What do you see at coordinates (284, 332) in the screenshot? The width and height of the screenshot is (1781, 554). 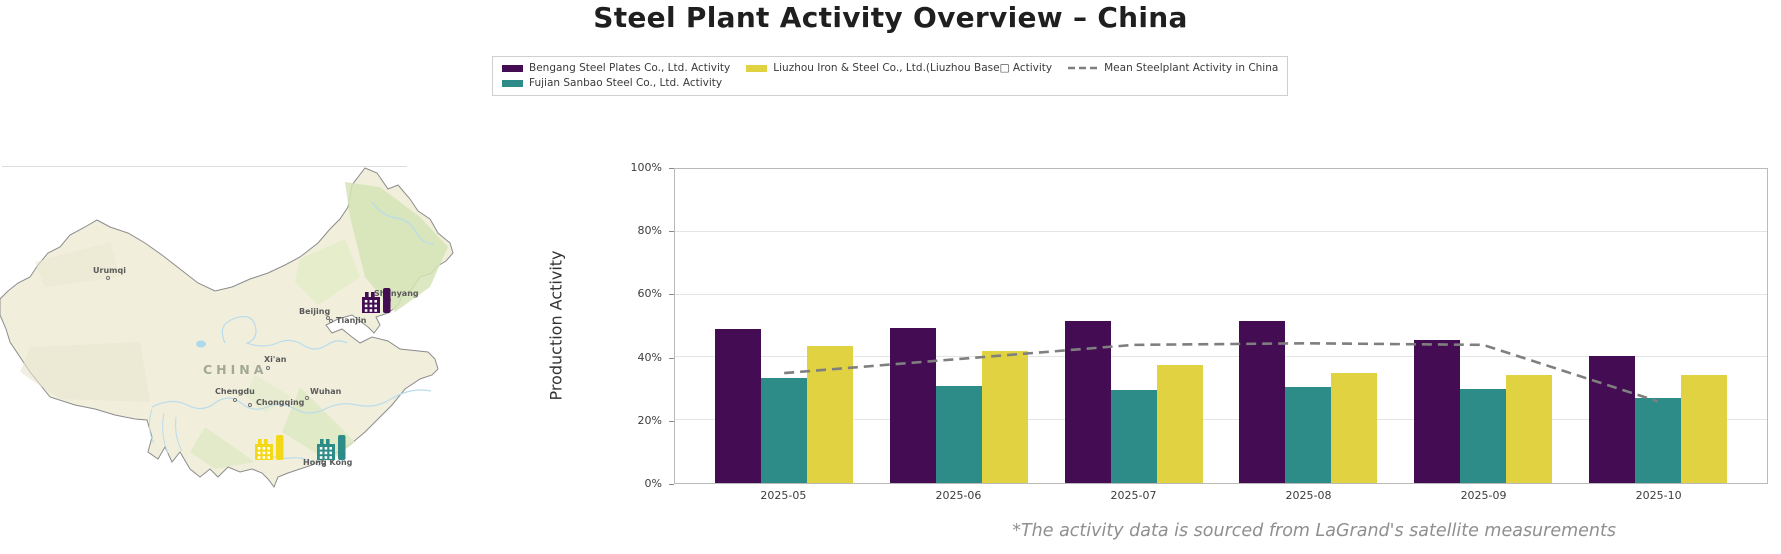 I see `yellow-river` at bounding box center [284, 332].